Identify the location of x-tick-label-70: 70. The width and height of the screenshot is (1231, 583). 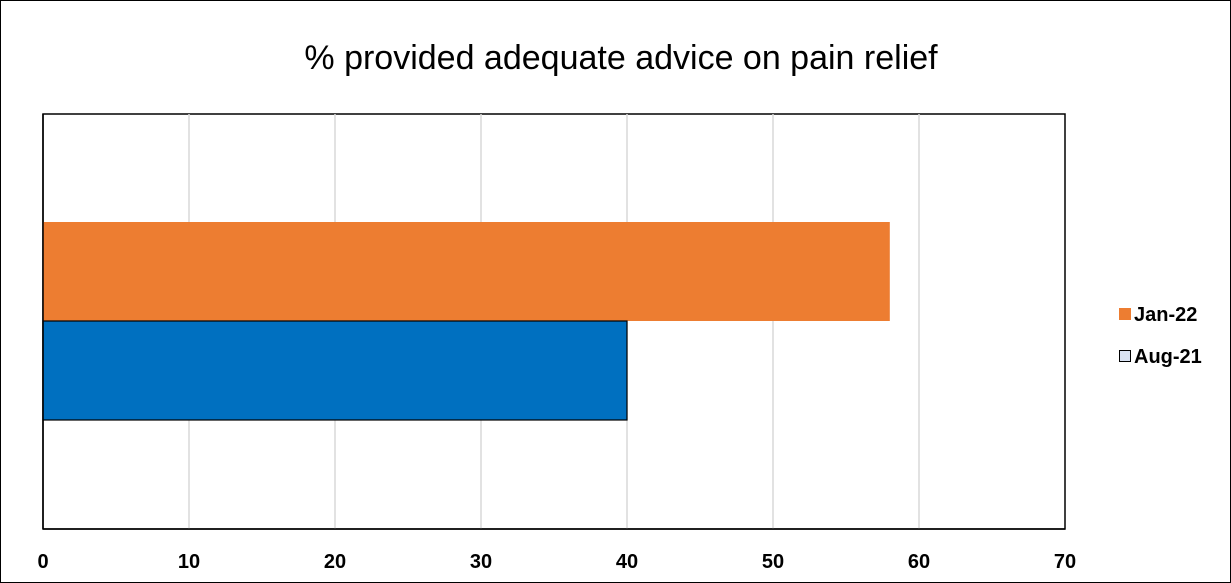
(1065, 562).